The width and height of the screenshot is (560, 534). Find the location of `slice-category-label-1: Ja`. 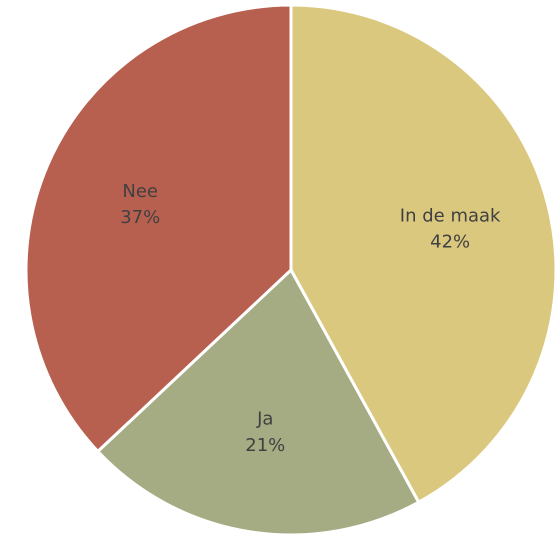

slice-category-label-1: Ja is located at coordinates (264, 419).